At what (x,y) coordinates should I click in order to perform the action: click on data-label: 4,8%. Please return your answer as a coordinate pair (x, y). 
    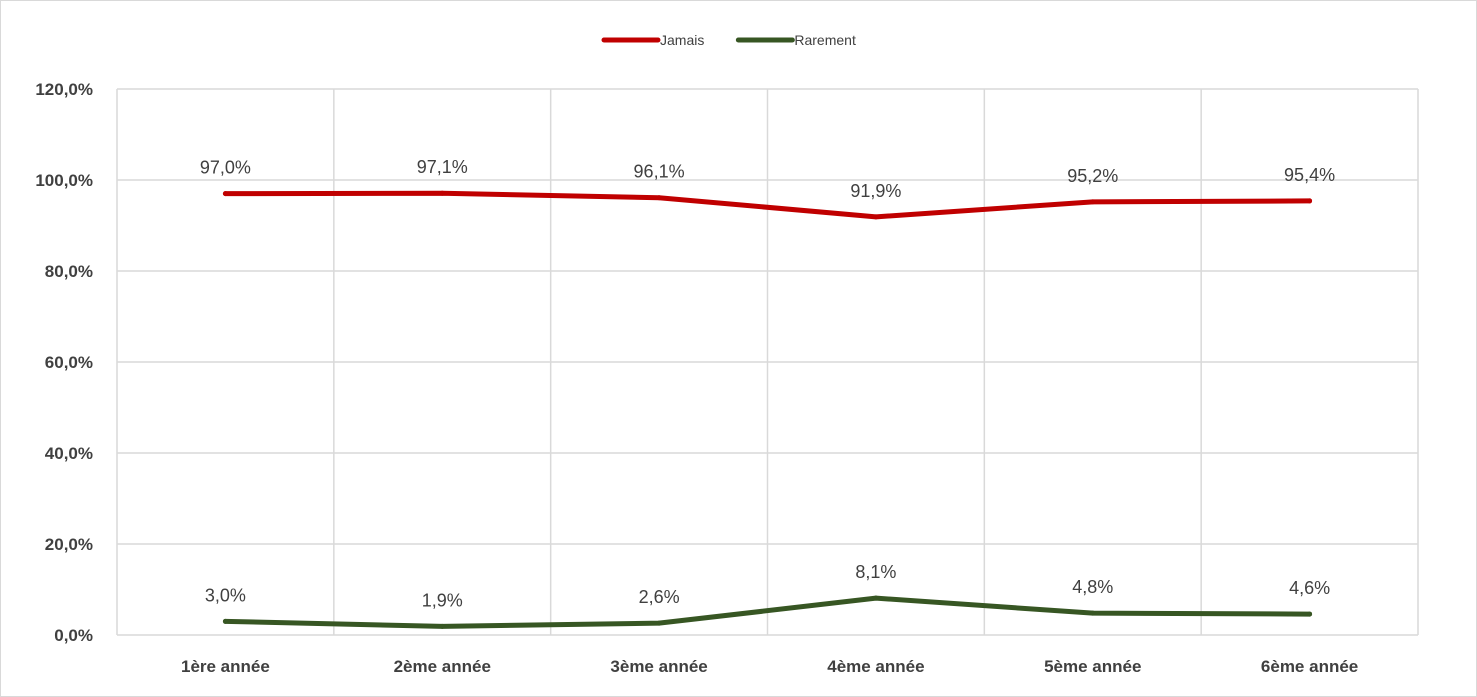
    Looking at the image, I should click on (1092, 587).